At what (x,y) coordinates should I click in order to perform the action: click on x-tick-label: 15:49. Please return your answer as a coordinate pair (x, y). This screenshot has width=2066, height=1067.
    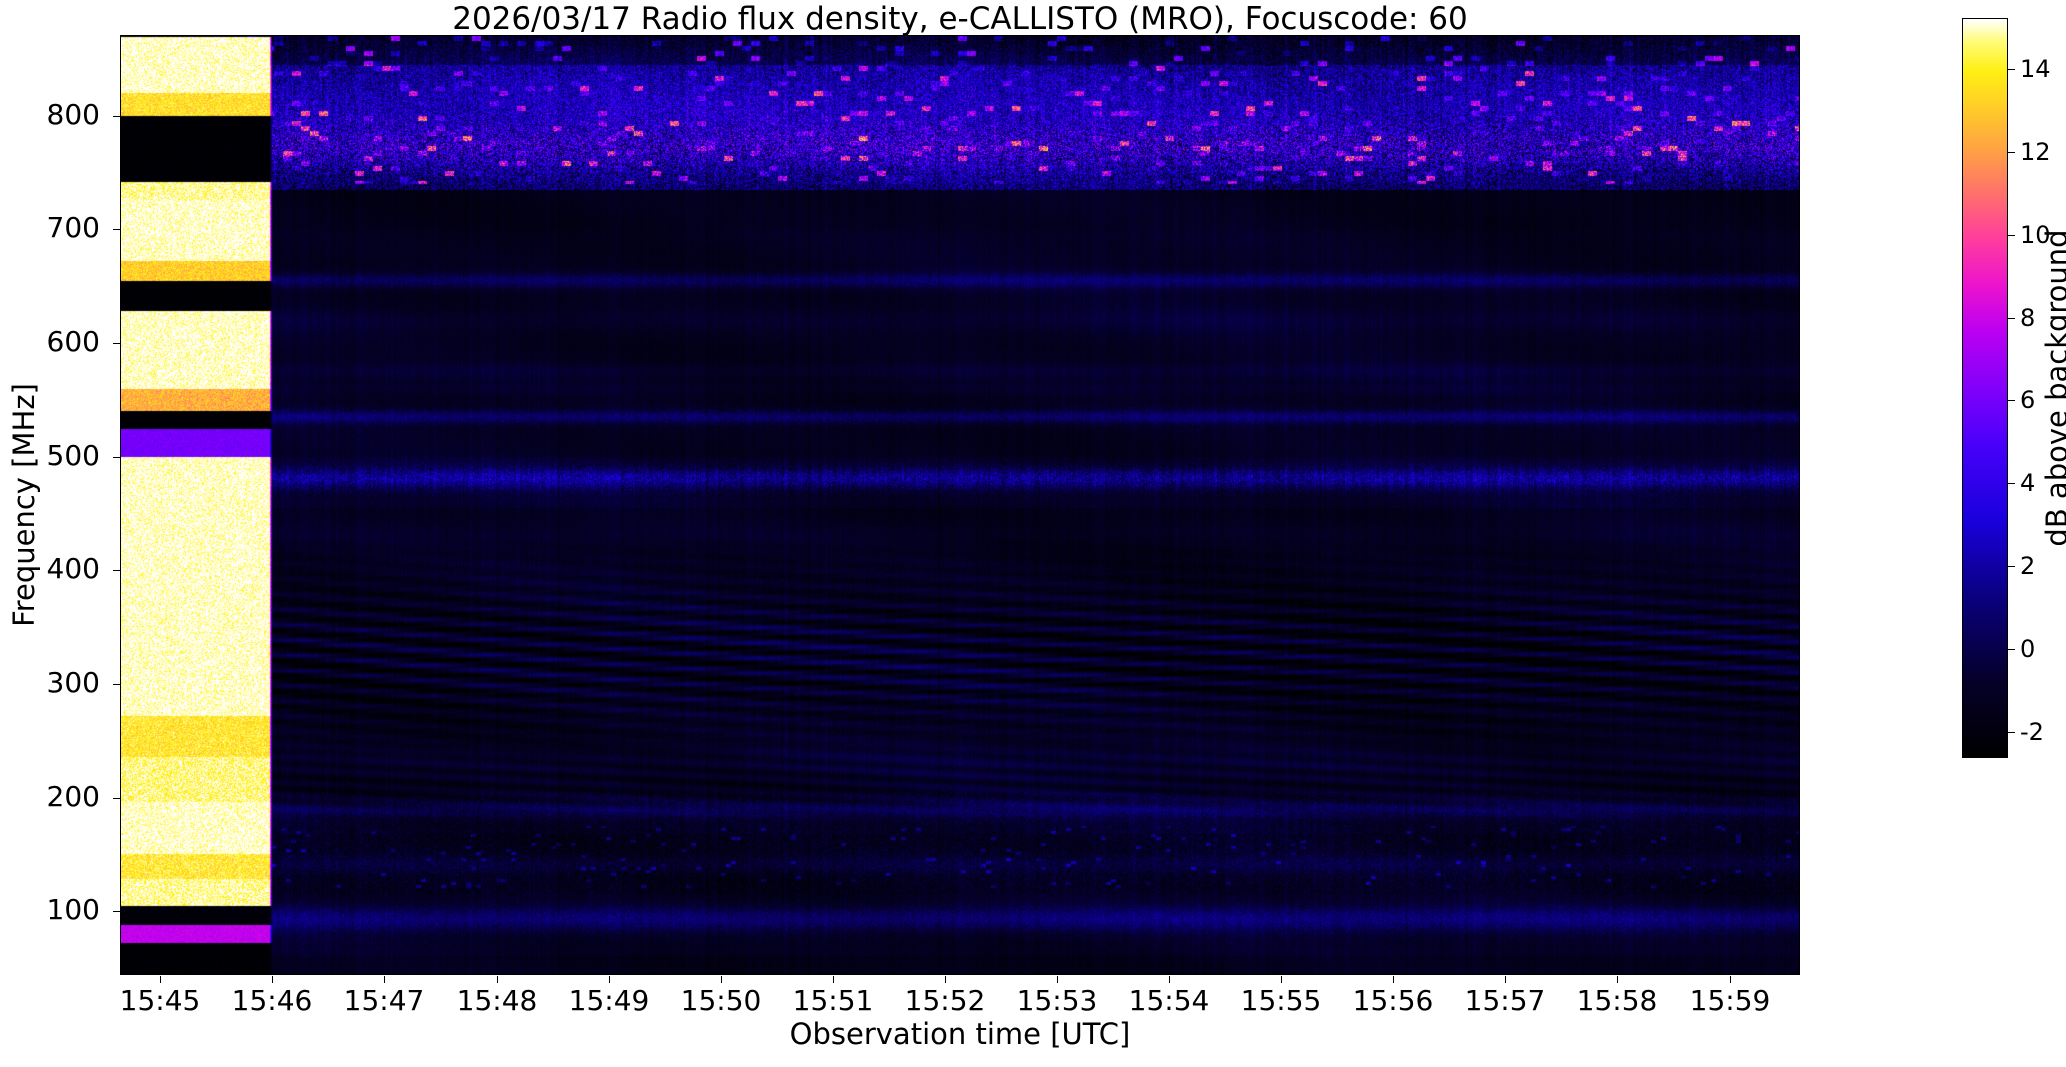
    Looking at the image, I should click on (609, 1000).